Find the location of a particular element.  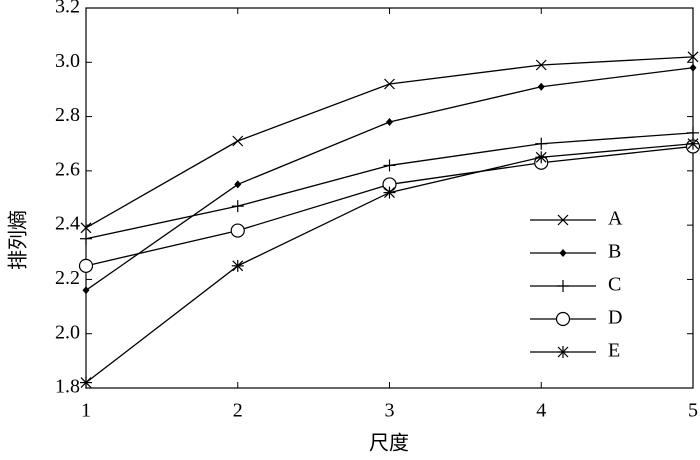

x-tick-label: 5 is located at coordinates (693, 411).